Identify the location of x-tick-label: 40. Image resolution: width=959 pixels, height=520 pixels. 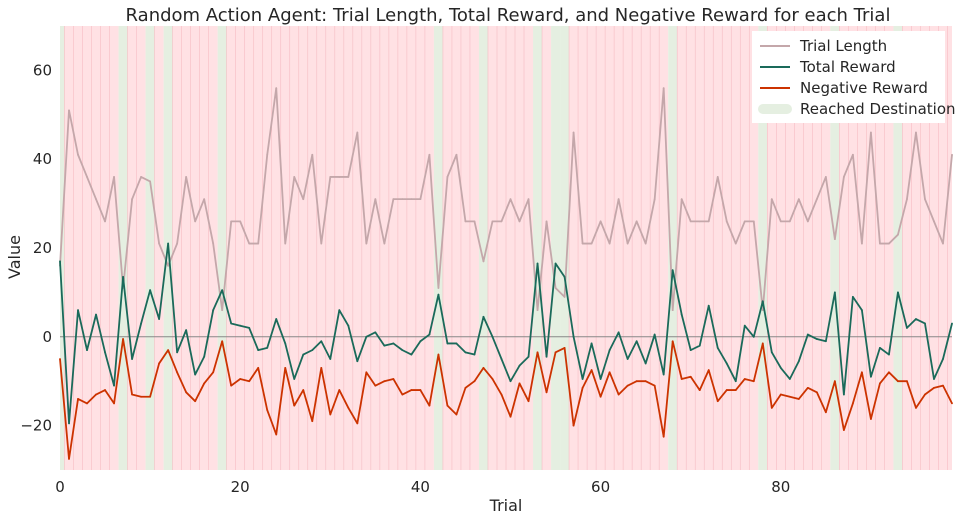
(420, 487).